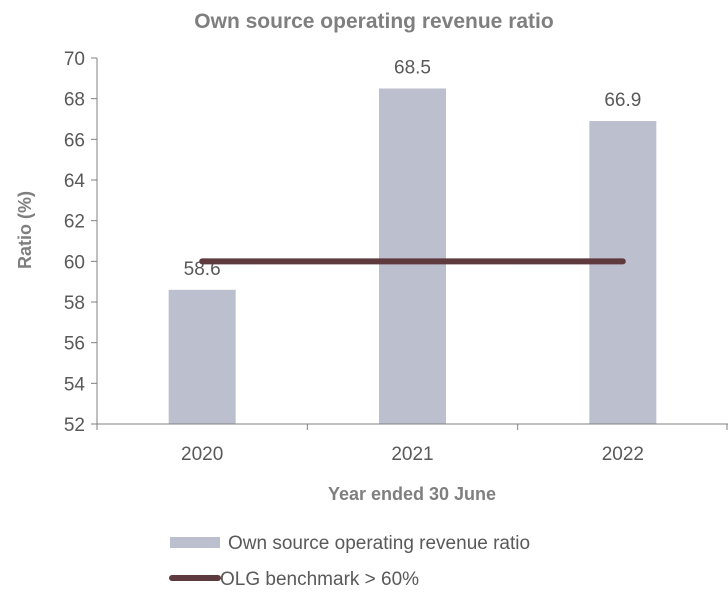 This screenshot has height=595, width=728. What do you see at coordinates (373, 21) in the screenshot?
I see `chart-title: Own source operating revenue ratio` at bounding box center [373, 21].